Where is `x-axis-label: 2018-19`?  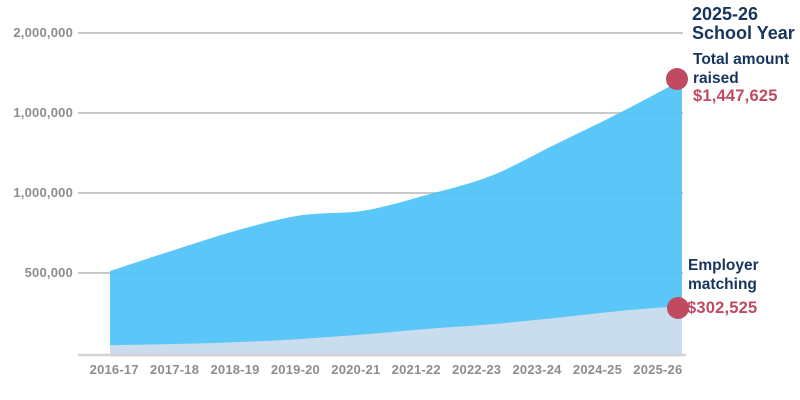
x-axis-label: 2018-19 is located at coordinates (235, 369).